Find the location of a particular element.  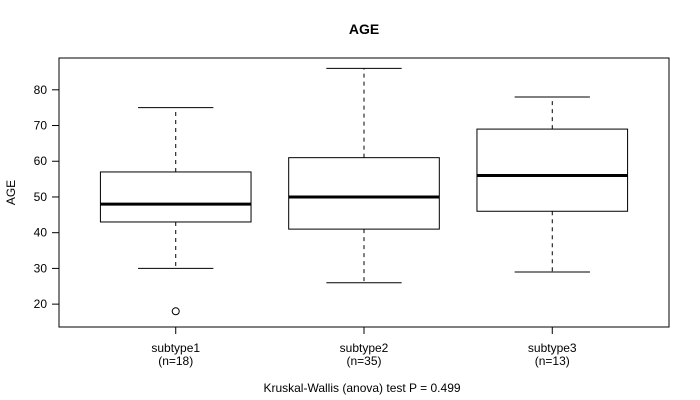

y-axis-label: AGE is located at coordinates (11, 192).